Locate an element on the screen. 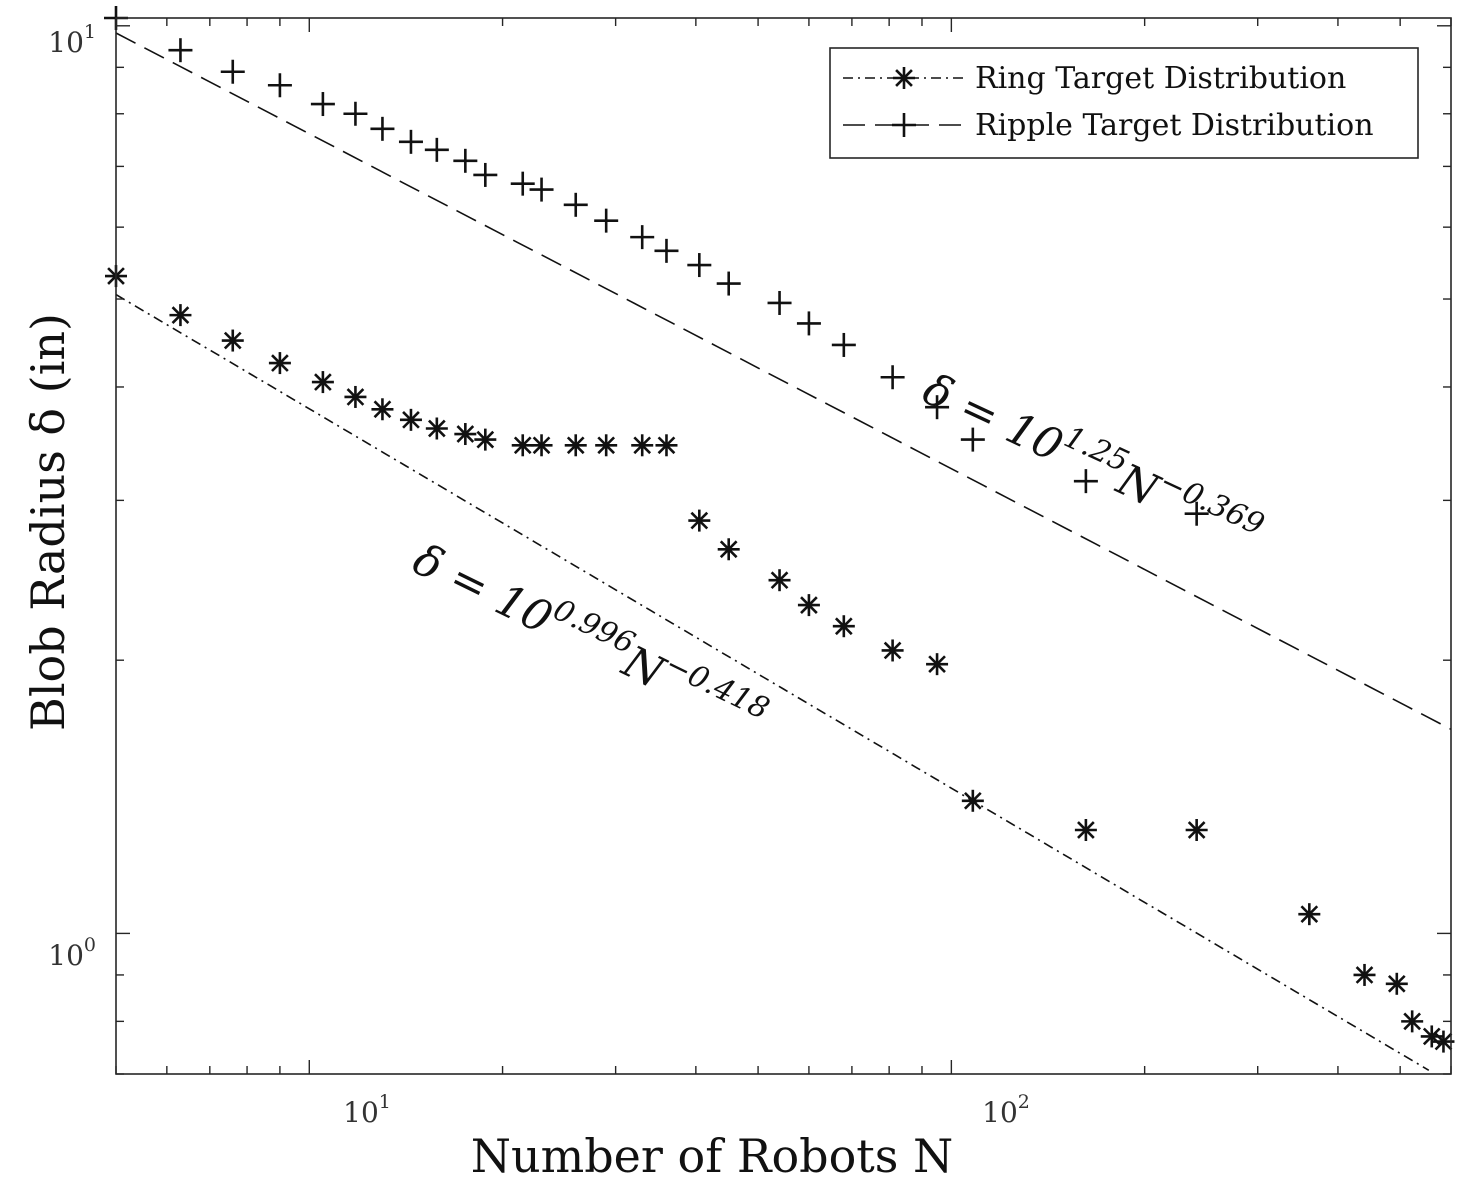 The width and height of the screenshot is (1481, 1192). ring-point-1-d2 is located at coordinates (180, 315).